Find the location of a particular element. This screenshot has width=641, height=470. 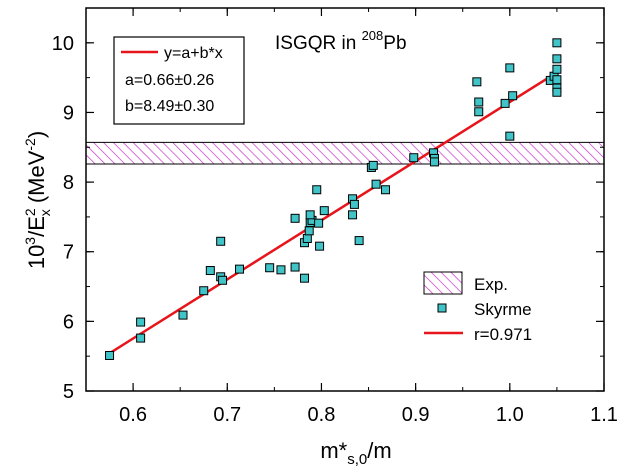

fit-box-a: a=0.66±0.26 is located at coordinates (169, 80).